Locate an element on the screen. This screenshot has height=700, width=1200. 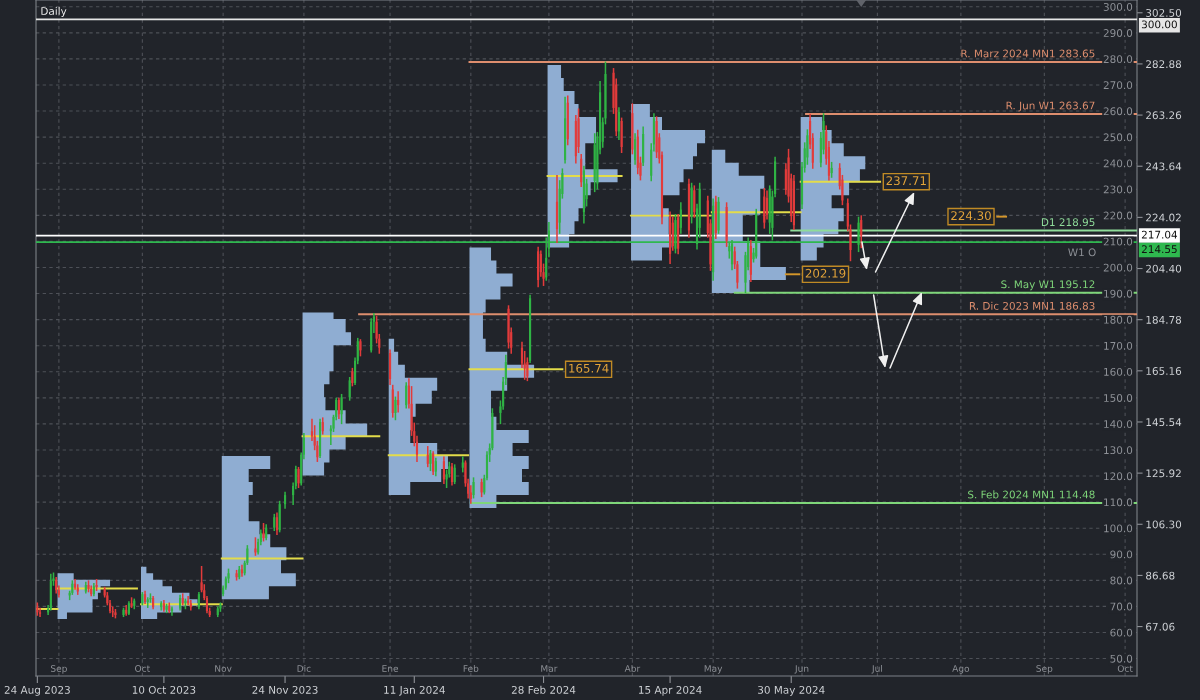
y-tick-label: 184.78 is located at coordinates (1164, 319).